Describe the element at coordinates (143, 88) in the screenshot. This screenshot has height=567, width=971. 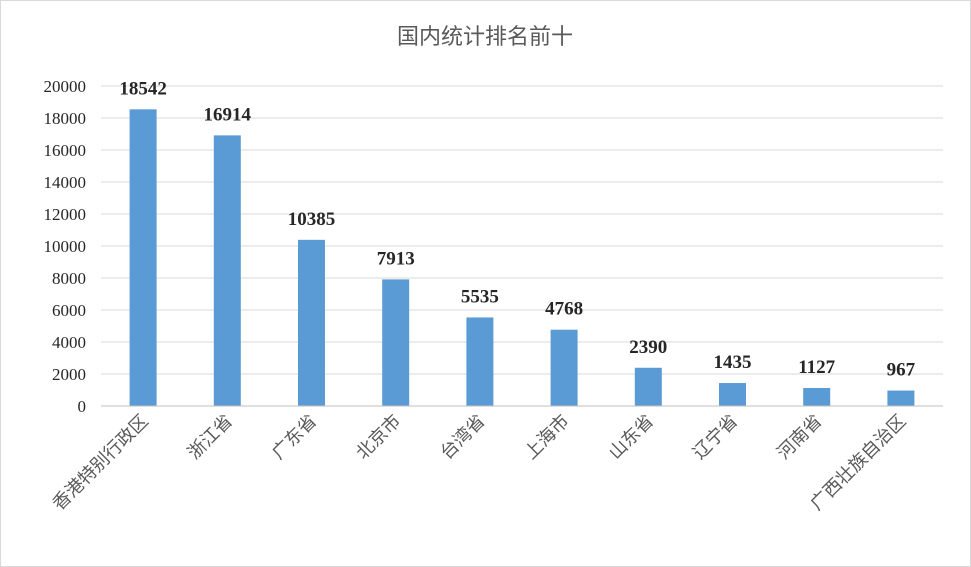
I see `data-label: 18542` at that location.